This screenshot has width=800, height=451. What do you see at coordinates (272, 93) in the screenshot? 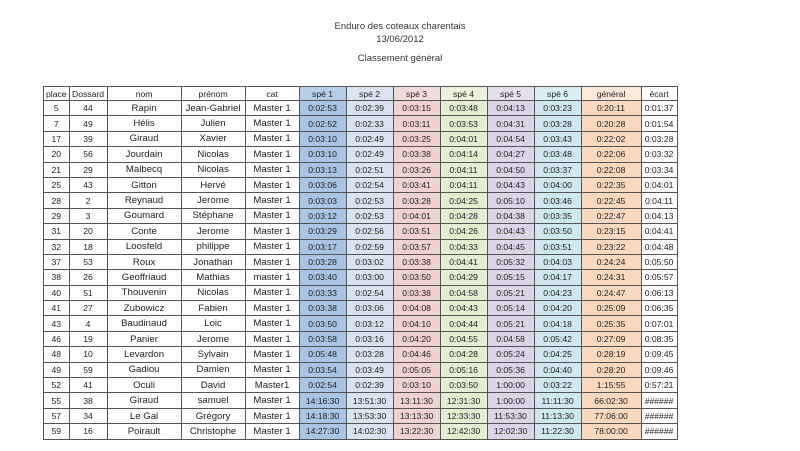
I see `col-header-cat: cat` at bounding box center [272, 93].